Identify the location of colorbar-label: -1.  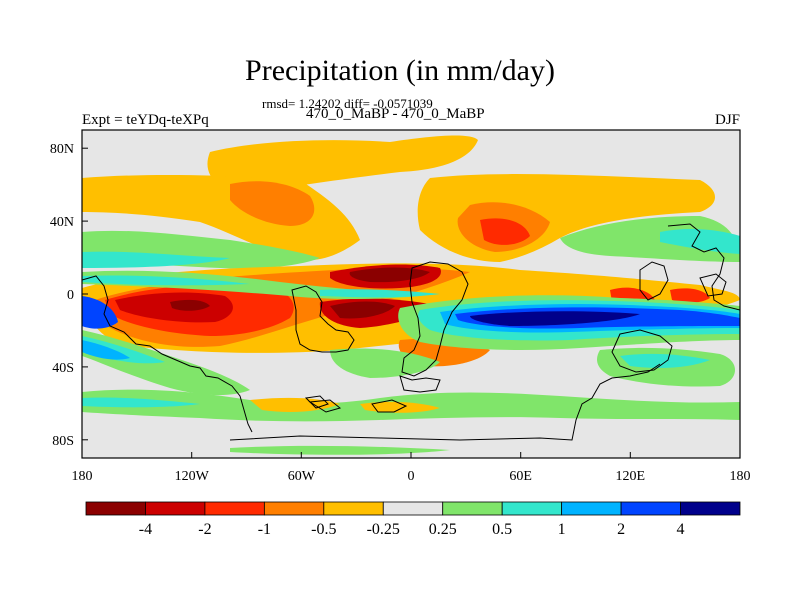
(264, 529).